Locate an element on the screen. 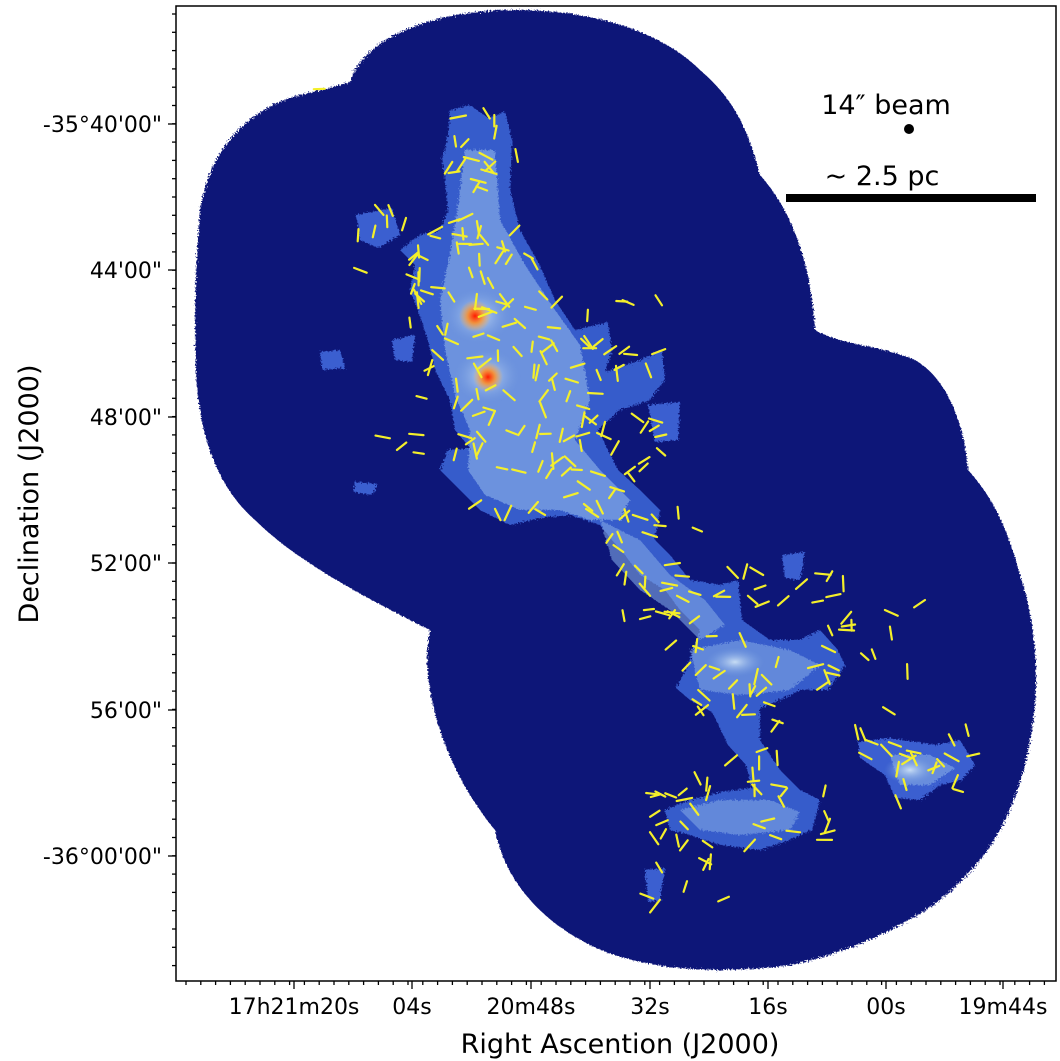 This screenshot has width=1060, height=1061. y-tick-label: 56'00" is located at coordinates (126, 711).